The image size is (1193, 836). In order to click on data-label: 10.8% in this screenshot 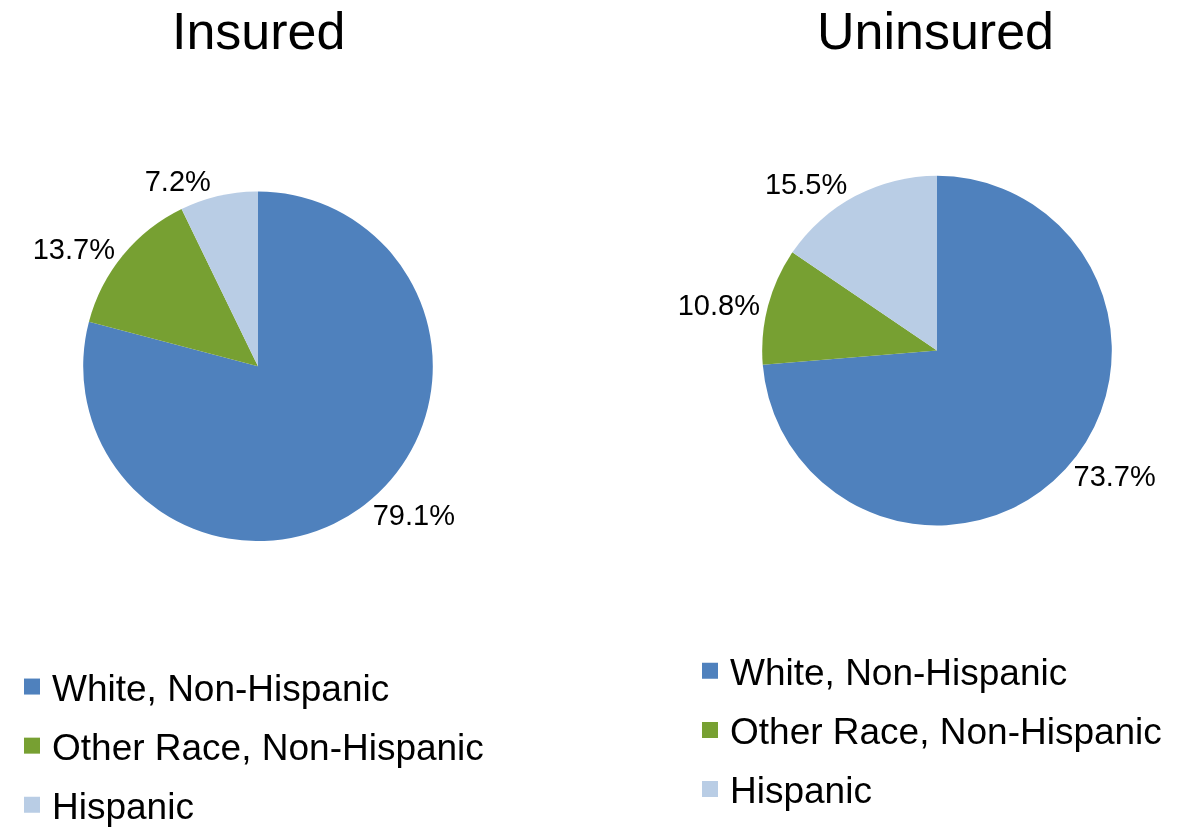, I will do `click(718, 305)`.